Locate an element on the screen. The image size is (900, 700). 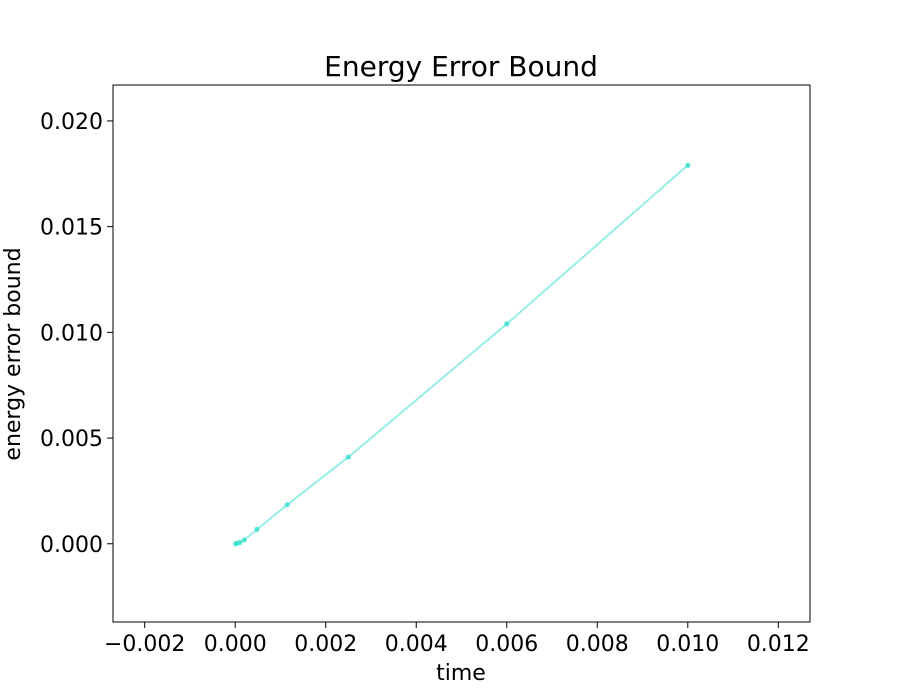
x-axis-label: time is located at coordinates (461, 673).